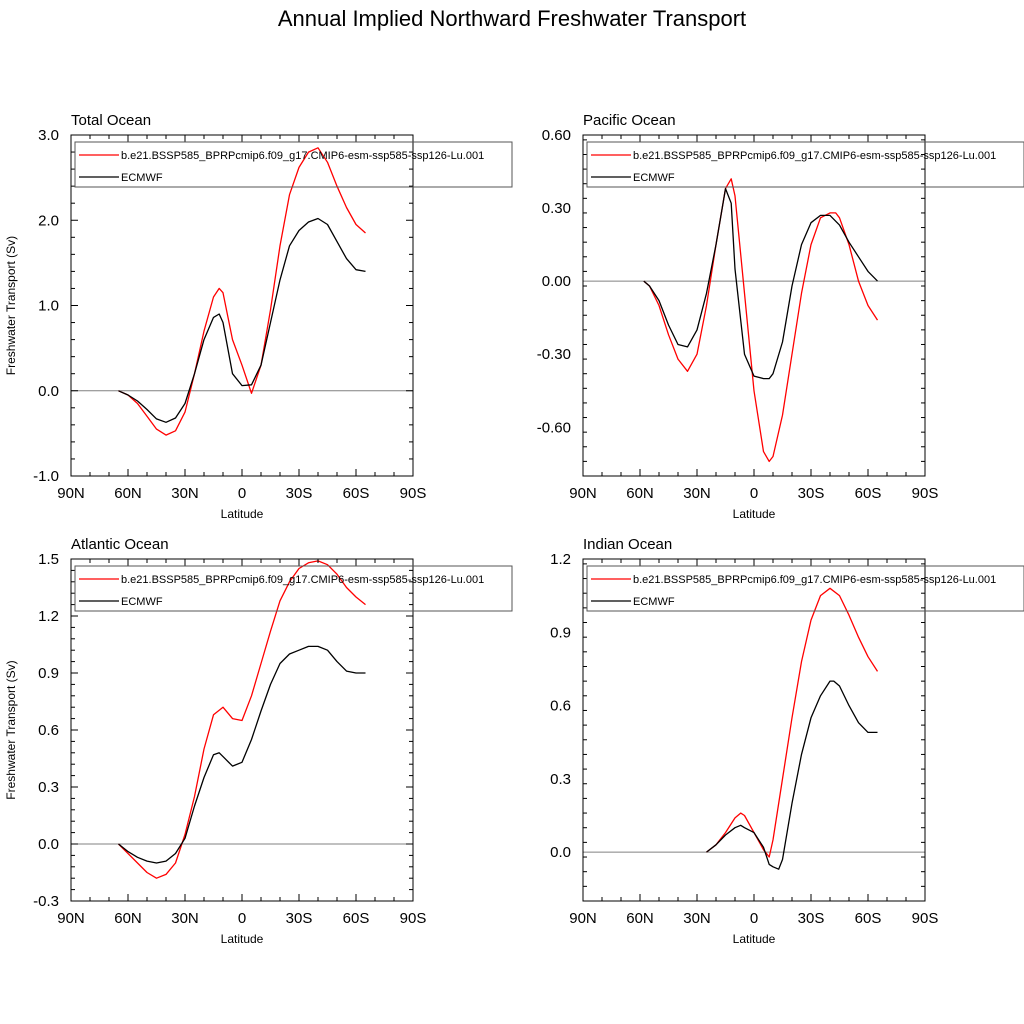 The width and height of the screenshot is (1024, 1024). Describe the element at coordinates (556, 135) in the screenshot. I see `y-tick-label: 0.60` at that location.